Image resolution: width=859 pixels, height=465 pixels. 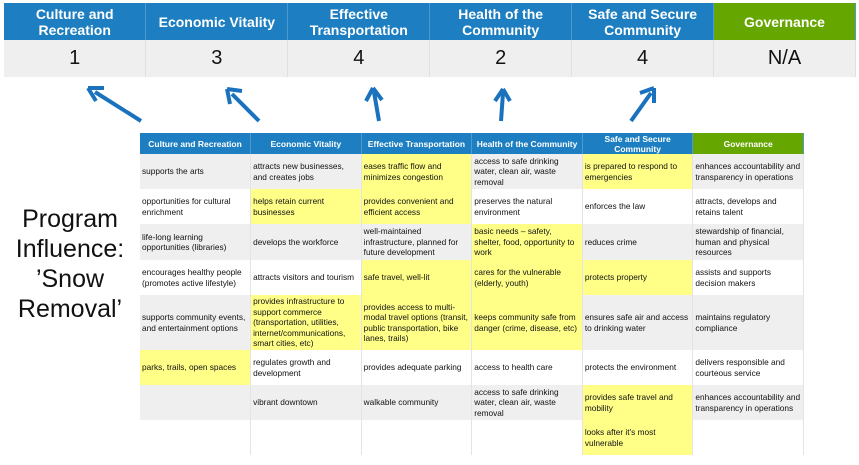 What do you see at coordinates (75, 21) in the screenshot?
I see `score-header: Culture and Recreation` at bounding box center [75, 21].